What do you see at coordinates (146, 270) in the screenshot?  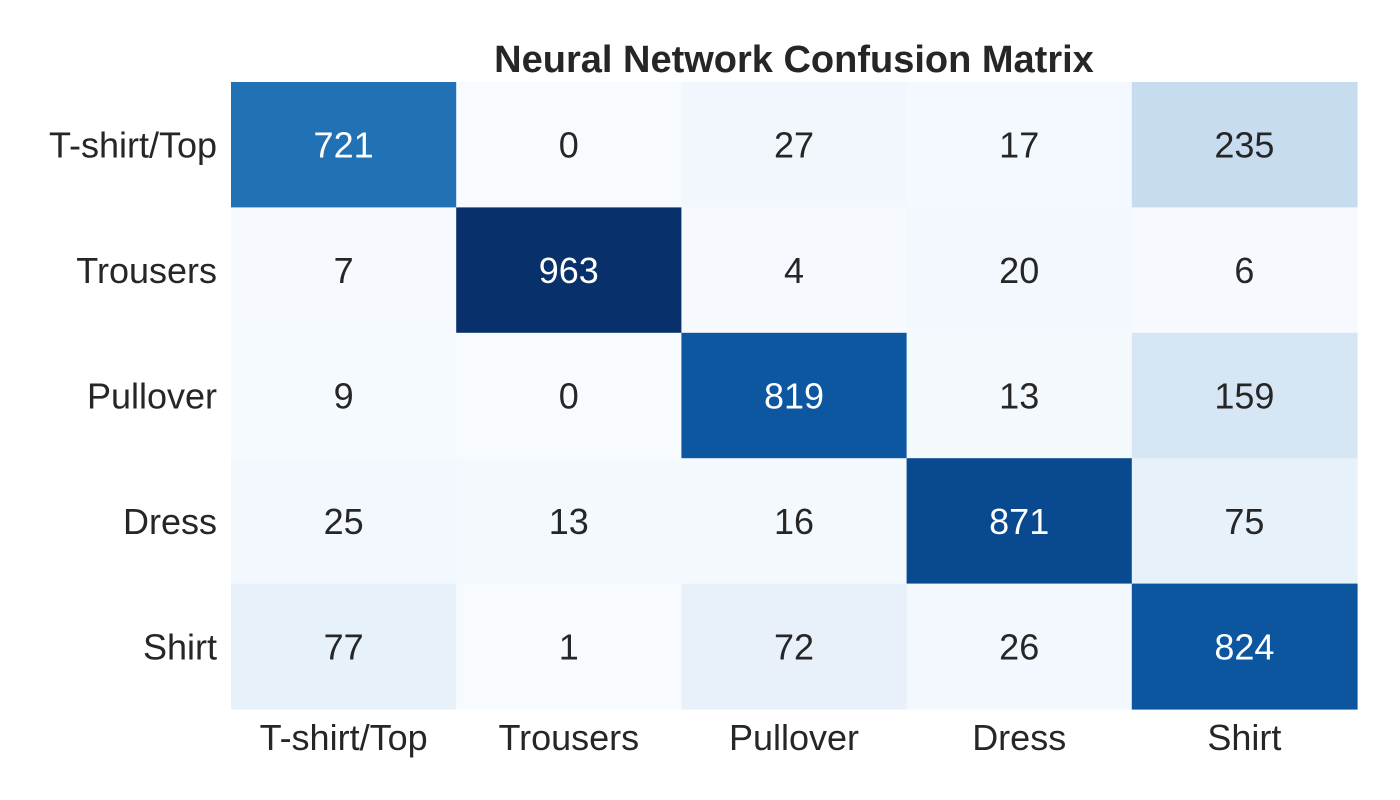 I see `y-tick-label: Trousers` at bounding box center [146, 270].